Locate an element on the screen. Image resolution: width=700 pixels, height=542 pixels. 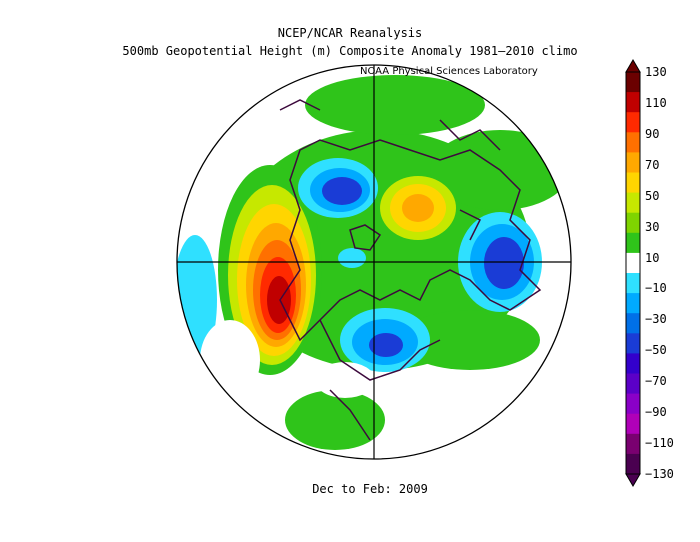
colorbar is located at coordinates (633, 273).